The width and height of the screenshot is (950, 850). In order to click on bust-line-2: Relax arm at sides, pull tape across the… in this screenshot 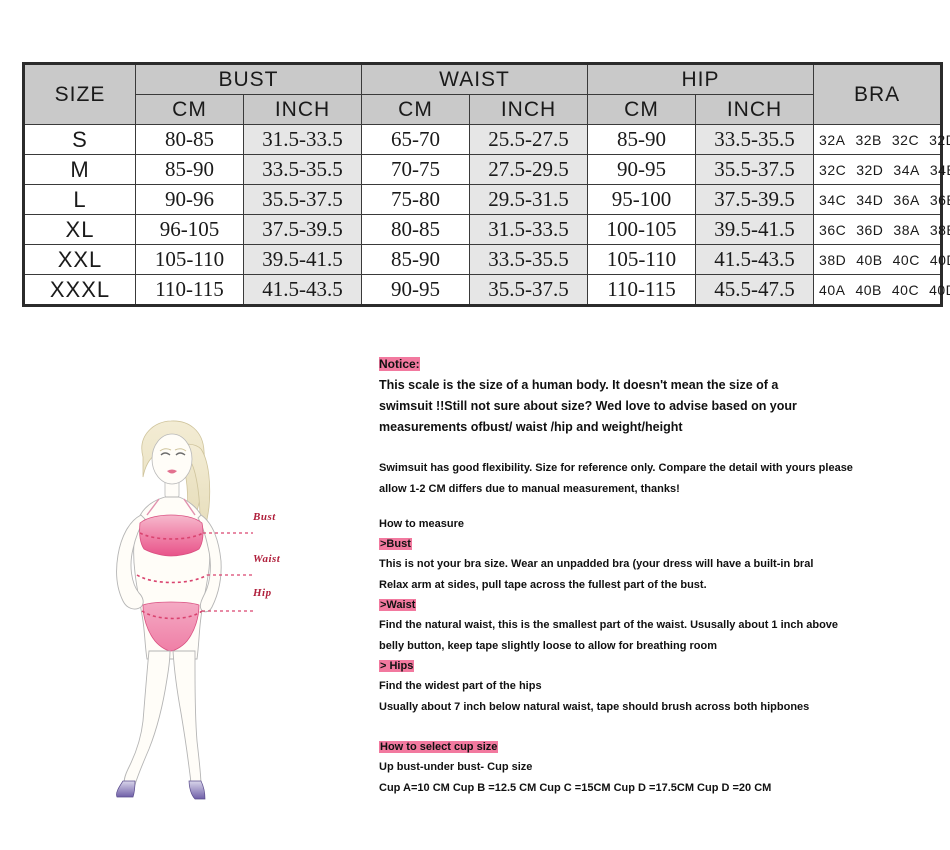, I will do `click(543, 585)`.